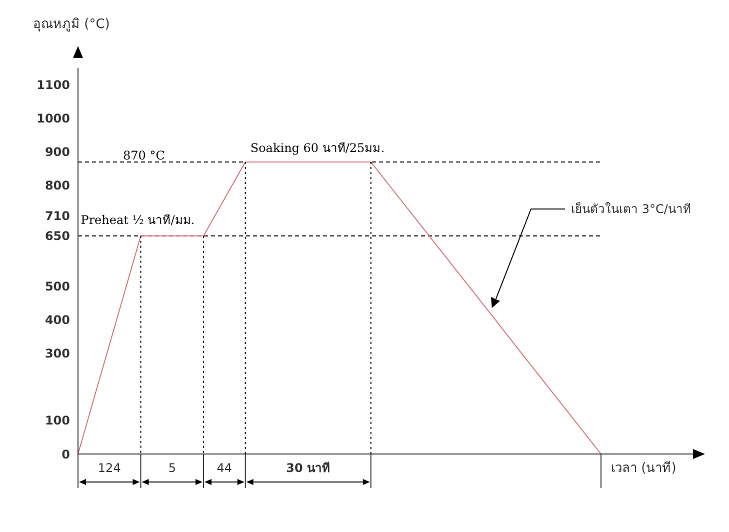  What do you see at coordinates (57, 286) in the screenshot?
I see `y-tick-label: 500` at bounding box center [57, 286].